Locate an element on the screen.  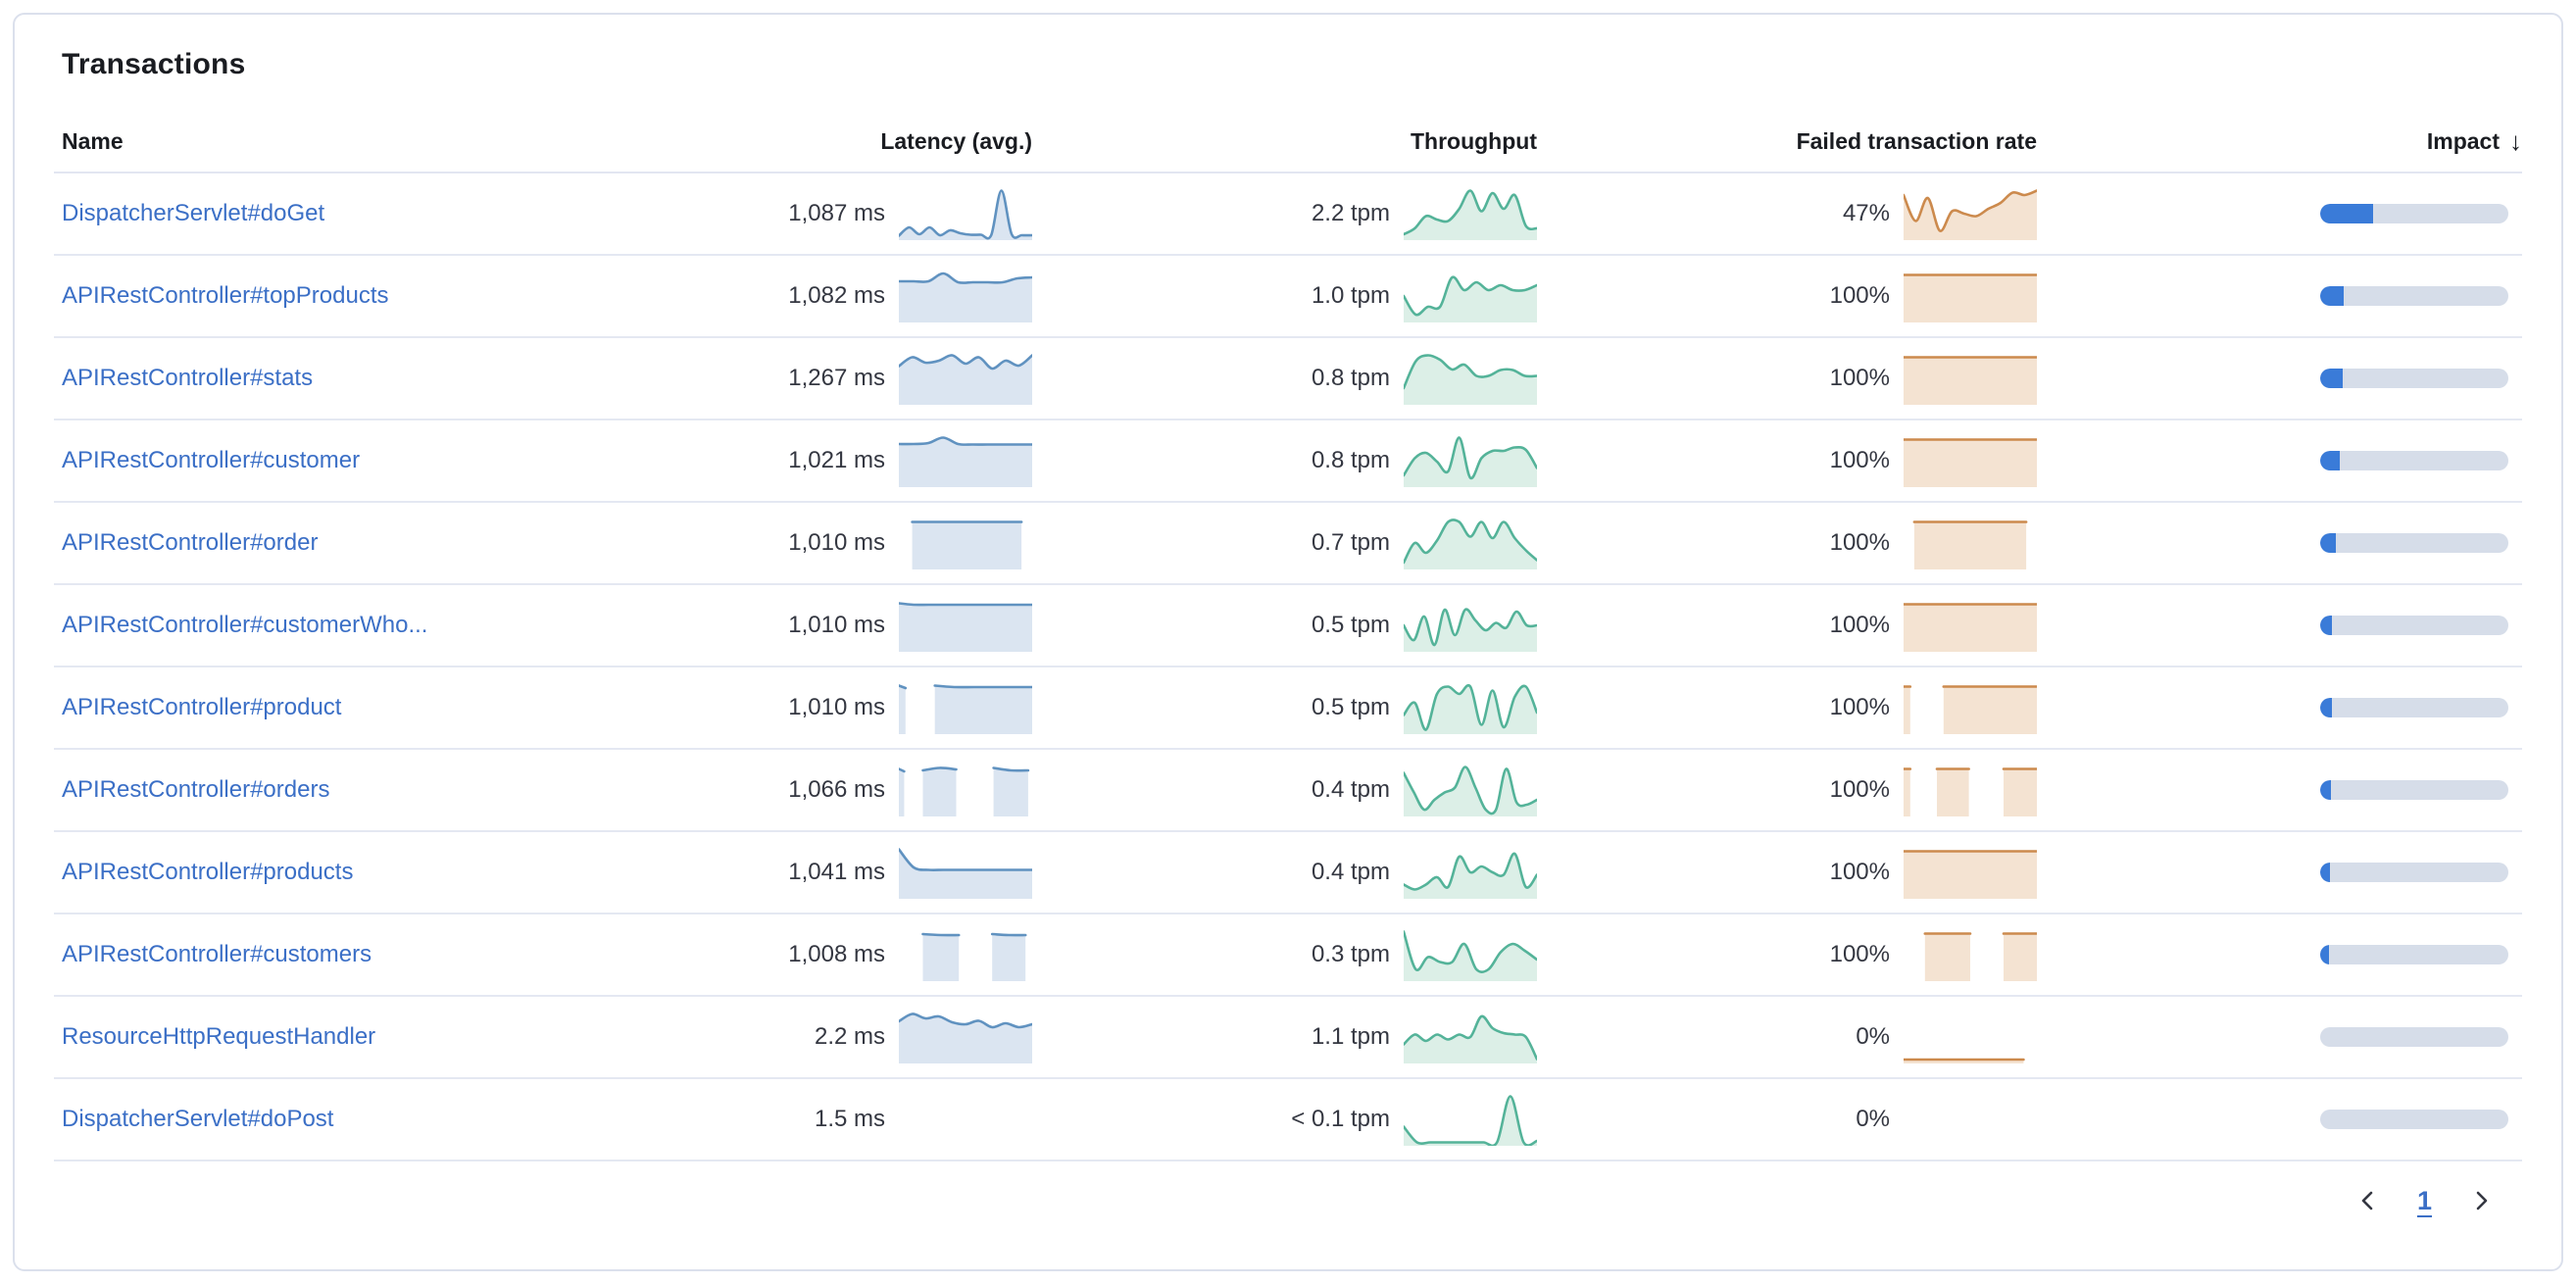
latency-value: 1,066 ms is located at coordinates (836, 789).